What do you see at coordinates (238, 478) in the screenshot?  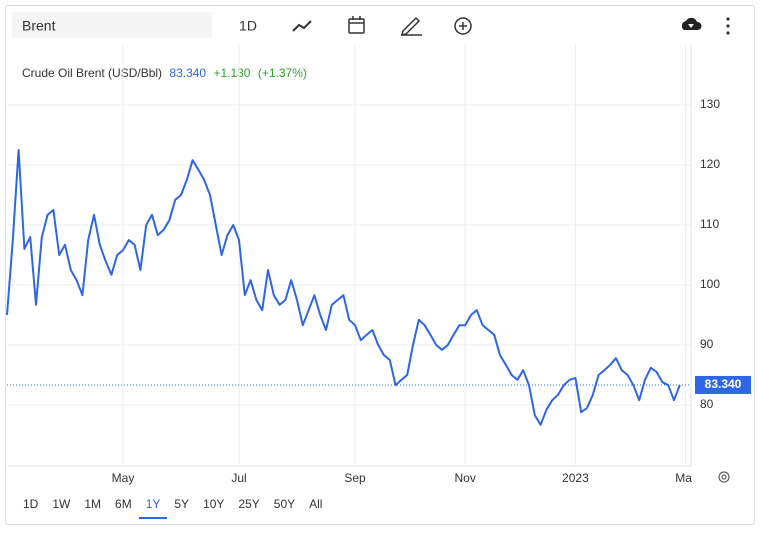 I see `x-tick-label: Jul` at bounding box center [238, 478].